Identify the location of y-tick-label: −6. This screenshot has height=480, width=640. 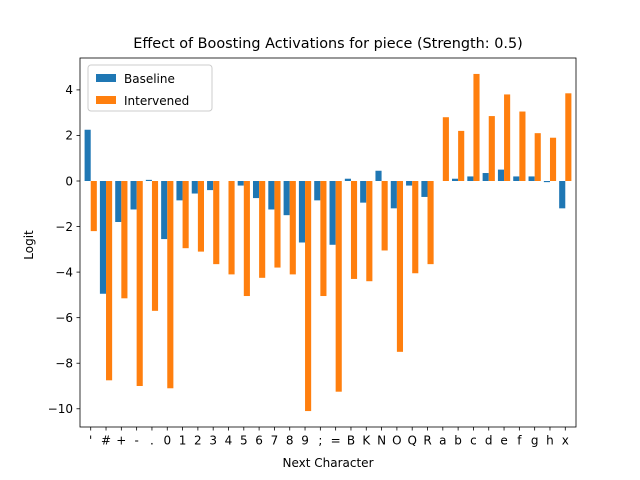
(64, 318).